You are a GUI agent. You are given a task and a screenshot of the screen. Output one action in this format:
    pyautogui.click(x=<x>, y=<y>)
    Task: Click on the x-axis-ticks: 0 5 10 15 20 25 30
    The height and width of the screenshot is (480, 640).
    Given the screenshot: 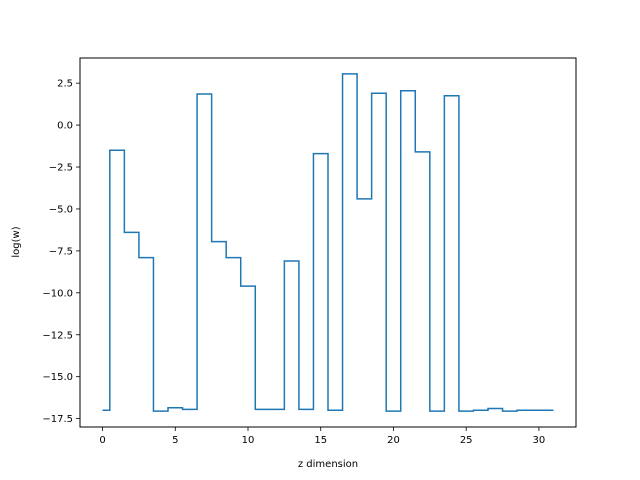 What is the action you would take?
    pyautogui.click(x=322, y=436)
    